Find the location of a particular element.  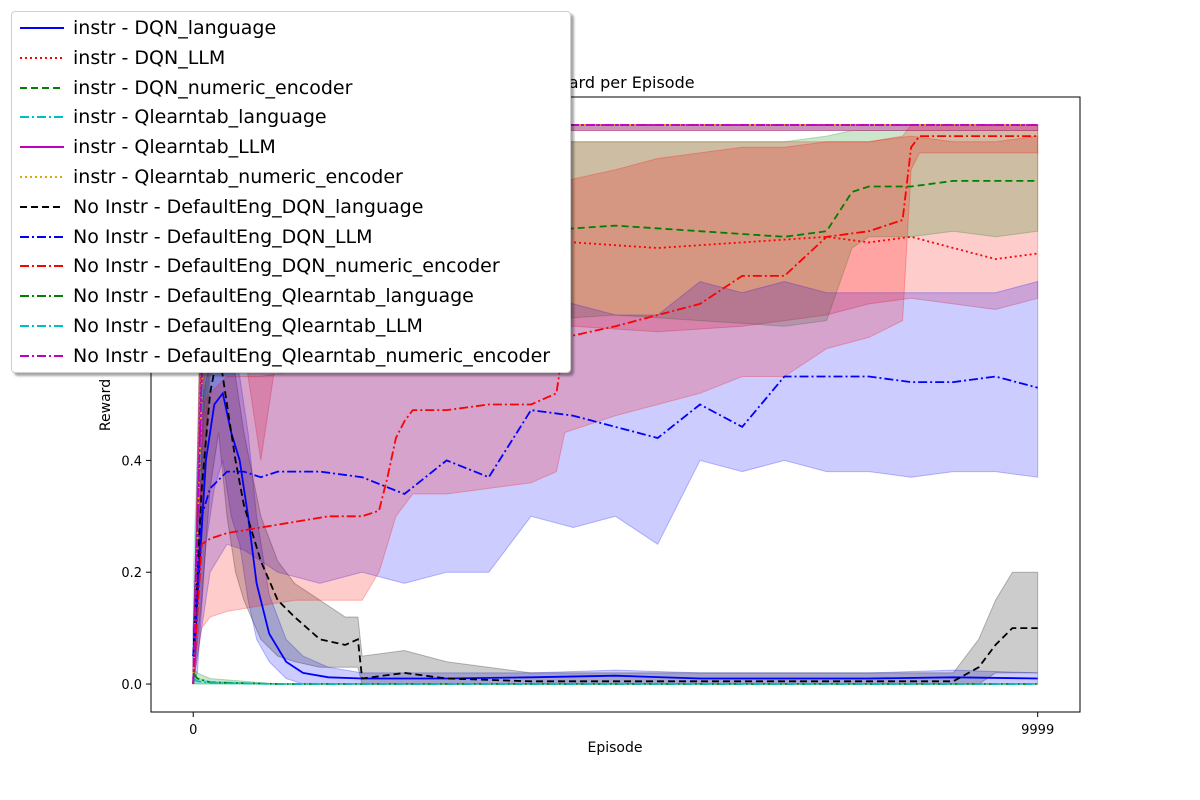

legend-entry: instr - Qlearntab_numeric_encoder is located at coordinates (291, 177).